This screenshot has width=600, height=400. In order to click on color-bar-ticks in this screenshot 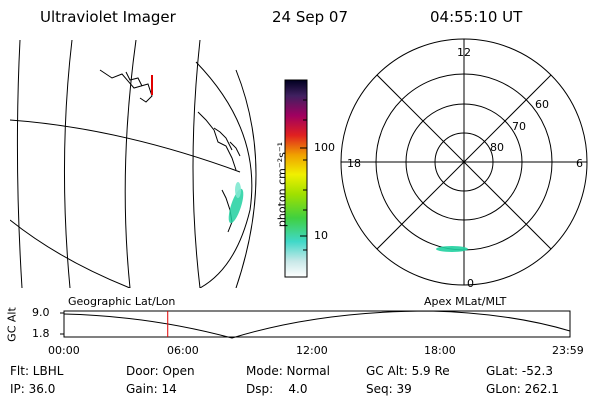, I will do `click(303, 175)`.